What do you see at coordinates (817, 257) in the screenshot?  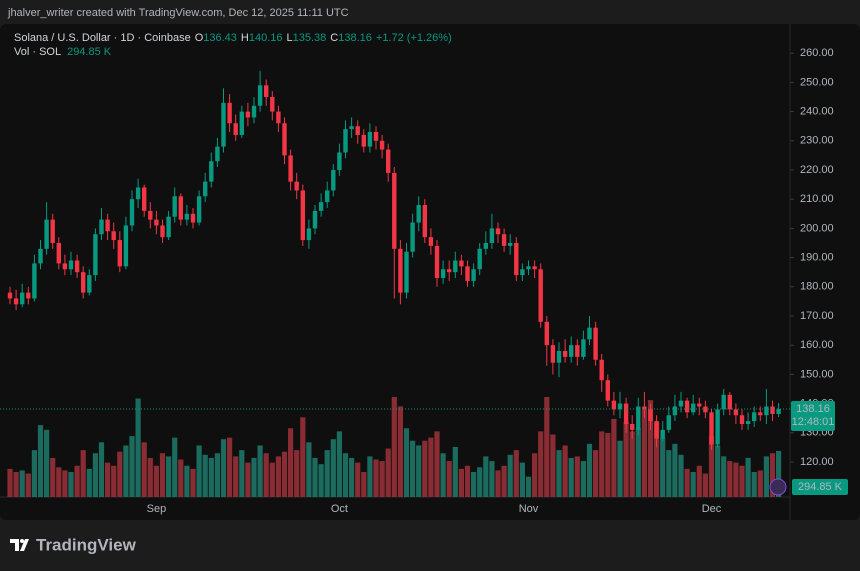 I see `y-tick-label: 190.00` at bounding box center [817, 257].